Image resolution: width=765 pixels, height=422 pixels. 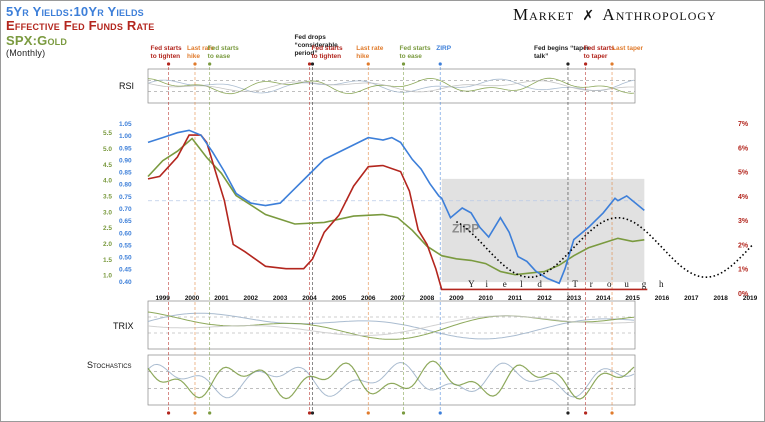 I want to click on x-axis-tick: 2001, so click(x=221, y=298).